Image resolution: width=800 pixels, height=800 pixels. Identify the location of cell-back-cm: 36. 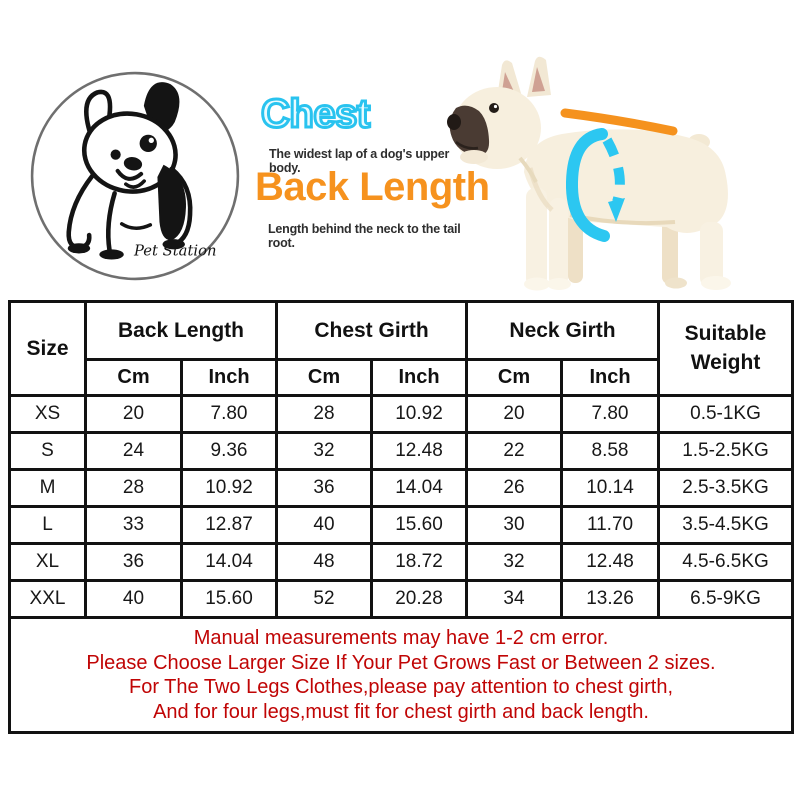
(133, 562).